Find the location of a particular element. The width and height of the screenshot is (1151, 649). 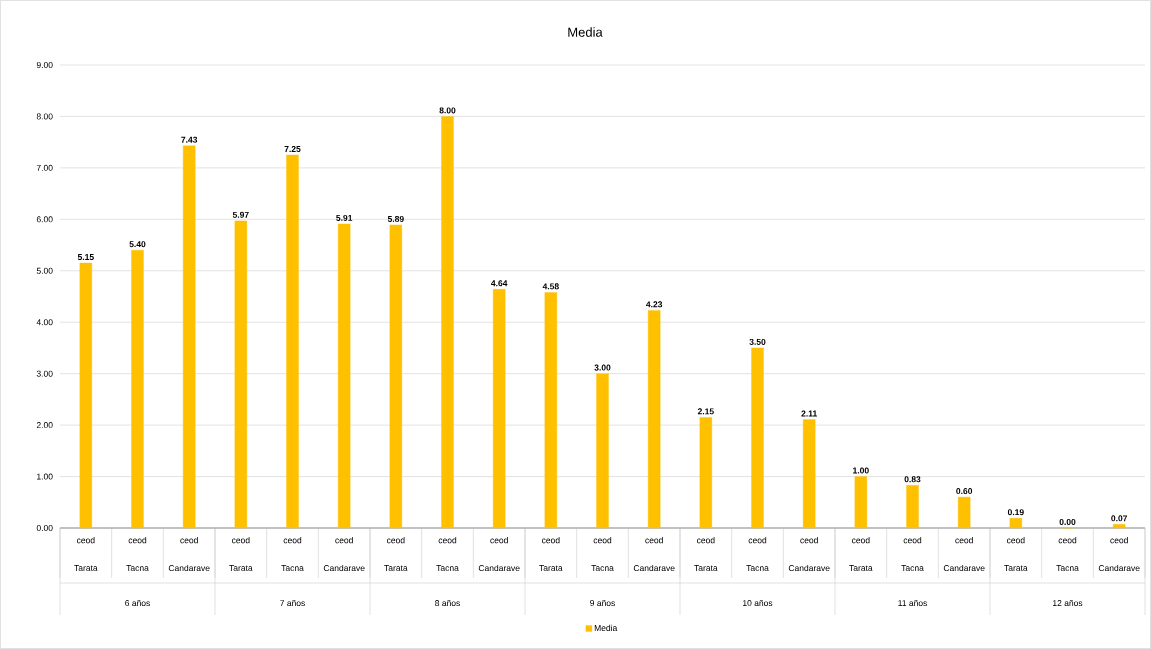

y-tick-label: 6.00 is located at coordinates (44, 219).